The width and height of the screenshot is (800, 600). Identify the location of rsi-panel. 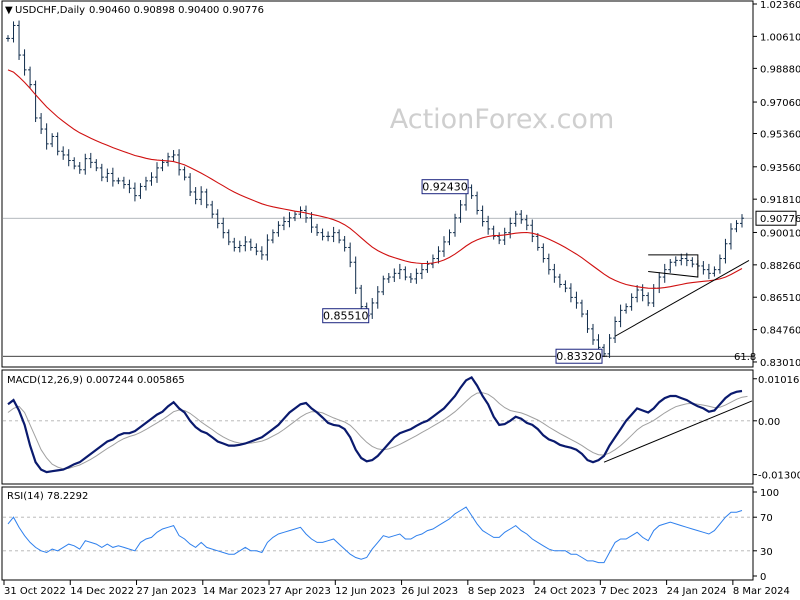
(377, 533).